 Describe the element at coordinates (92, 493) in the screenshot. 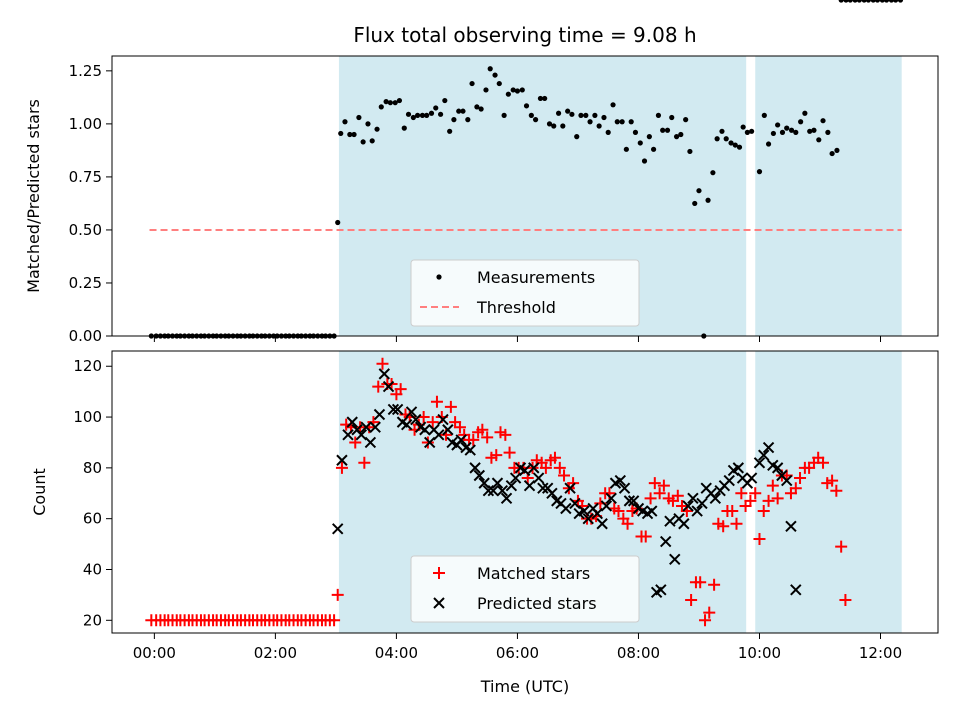

I see `bottom-y-ticks: 20 40 60 80 100 120` at that location.